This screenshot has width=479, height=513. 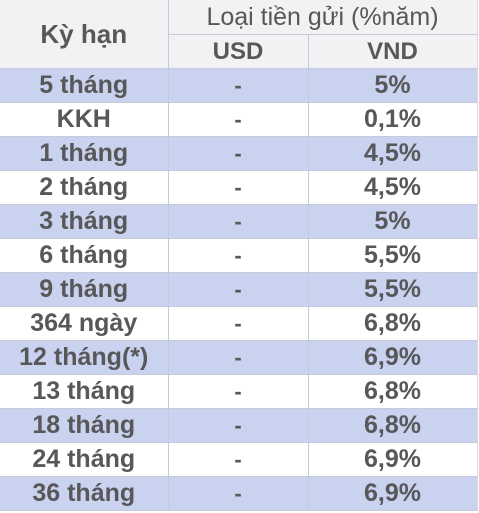 I want to click on term-cell: 18 tháng, so click(x=84, y=425).